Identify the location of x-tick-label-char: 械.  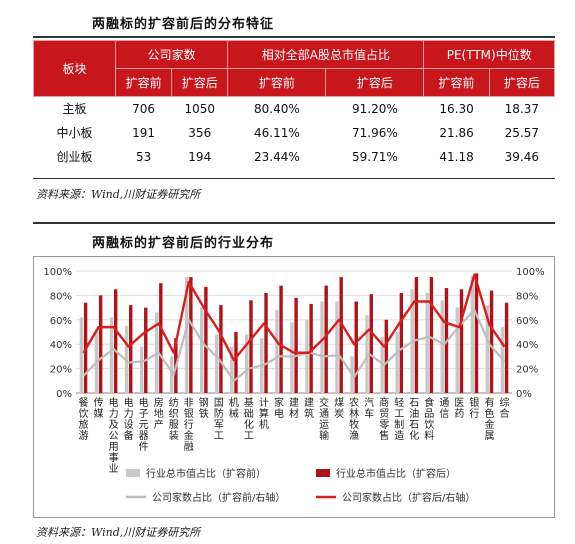
(234, 413).